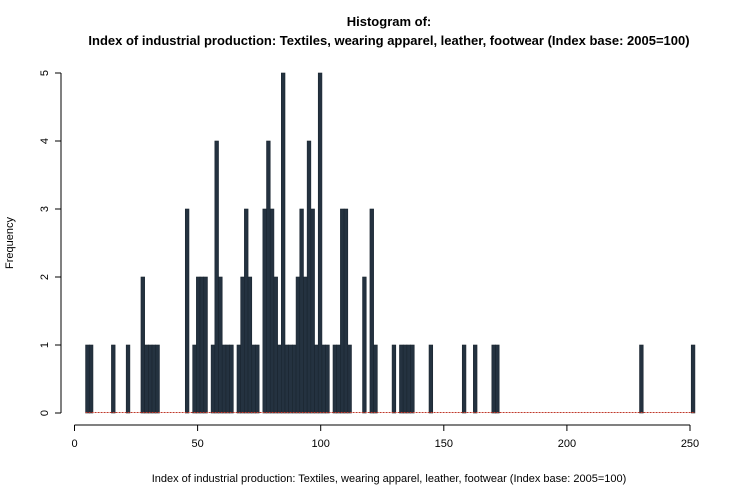 The image size is (750, 500). Describe the element at coordinates (45, 209) in the screenshot. I see `y-tick-label: 3` at that location.